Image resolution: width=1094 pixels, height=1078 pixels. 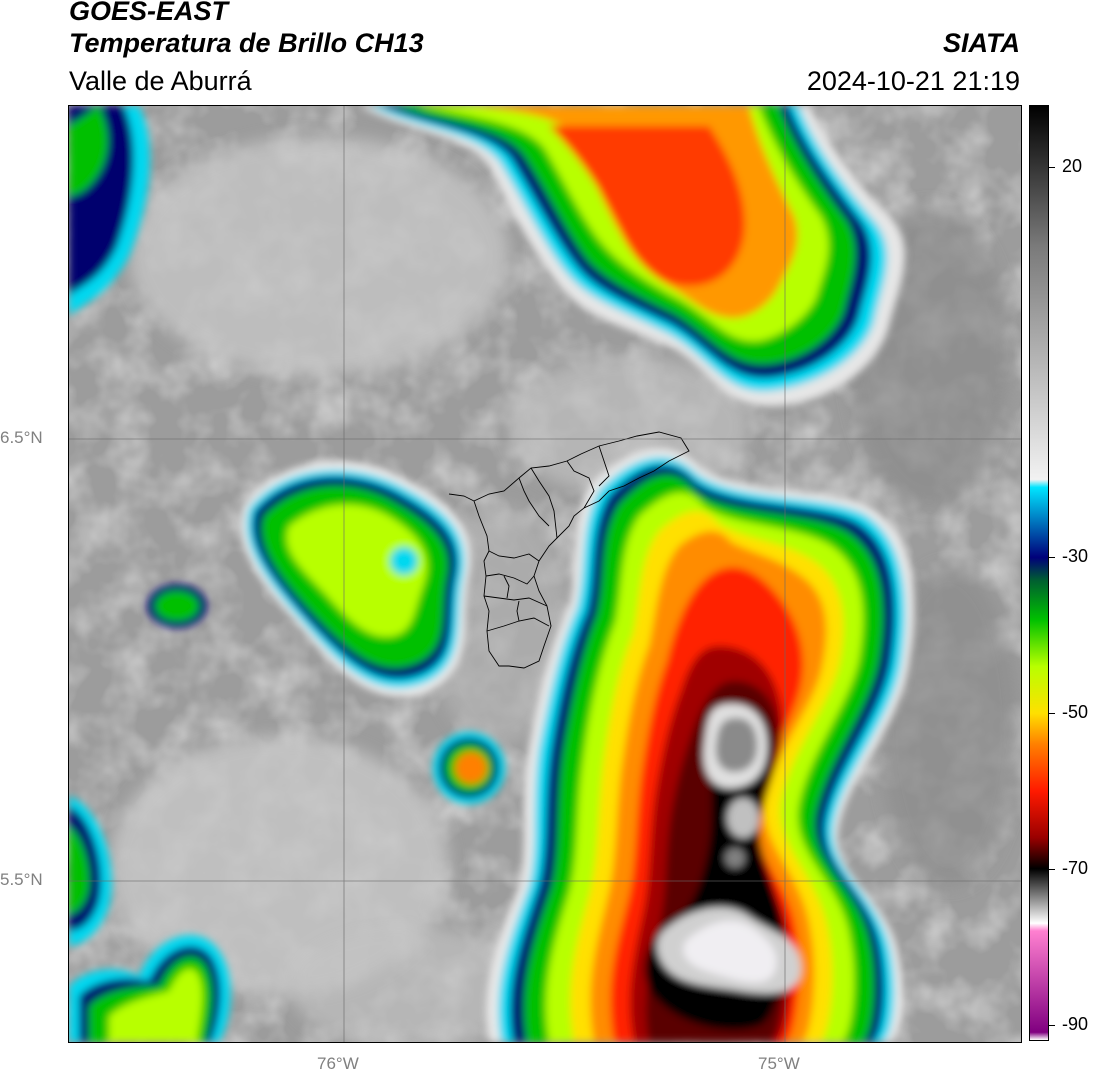 What do you see at coordinates (569, 550) in the screenshot?
I see `municipal-boundaries` at bounding box center [569, 550].